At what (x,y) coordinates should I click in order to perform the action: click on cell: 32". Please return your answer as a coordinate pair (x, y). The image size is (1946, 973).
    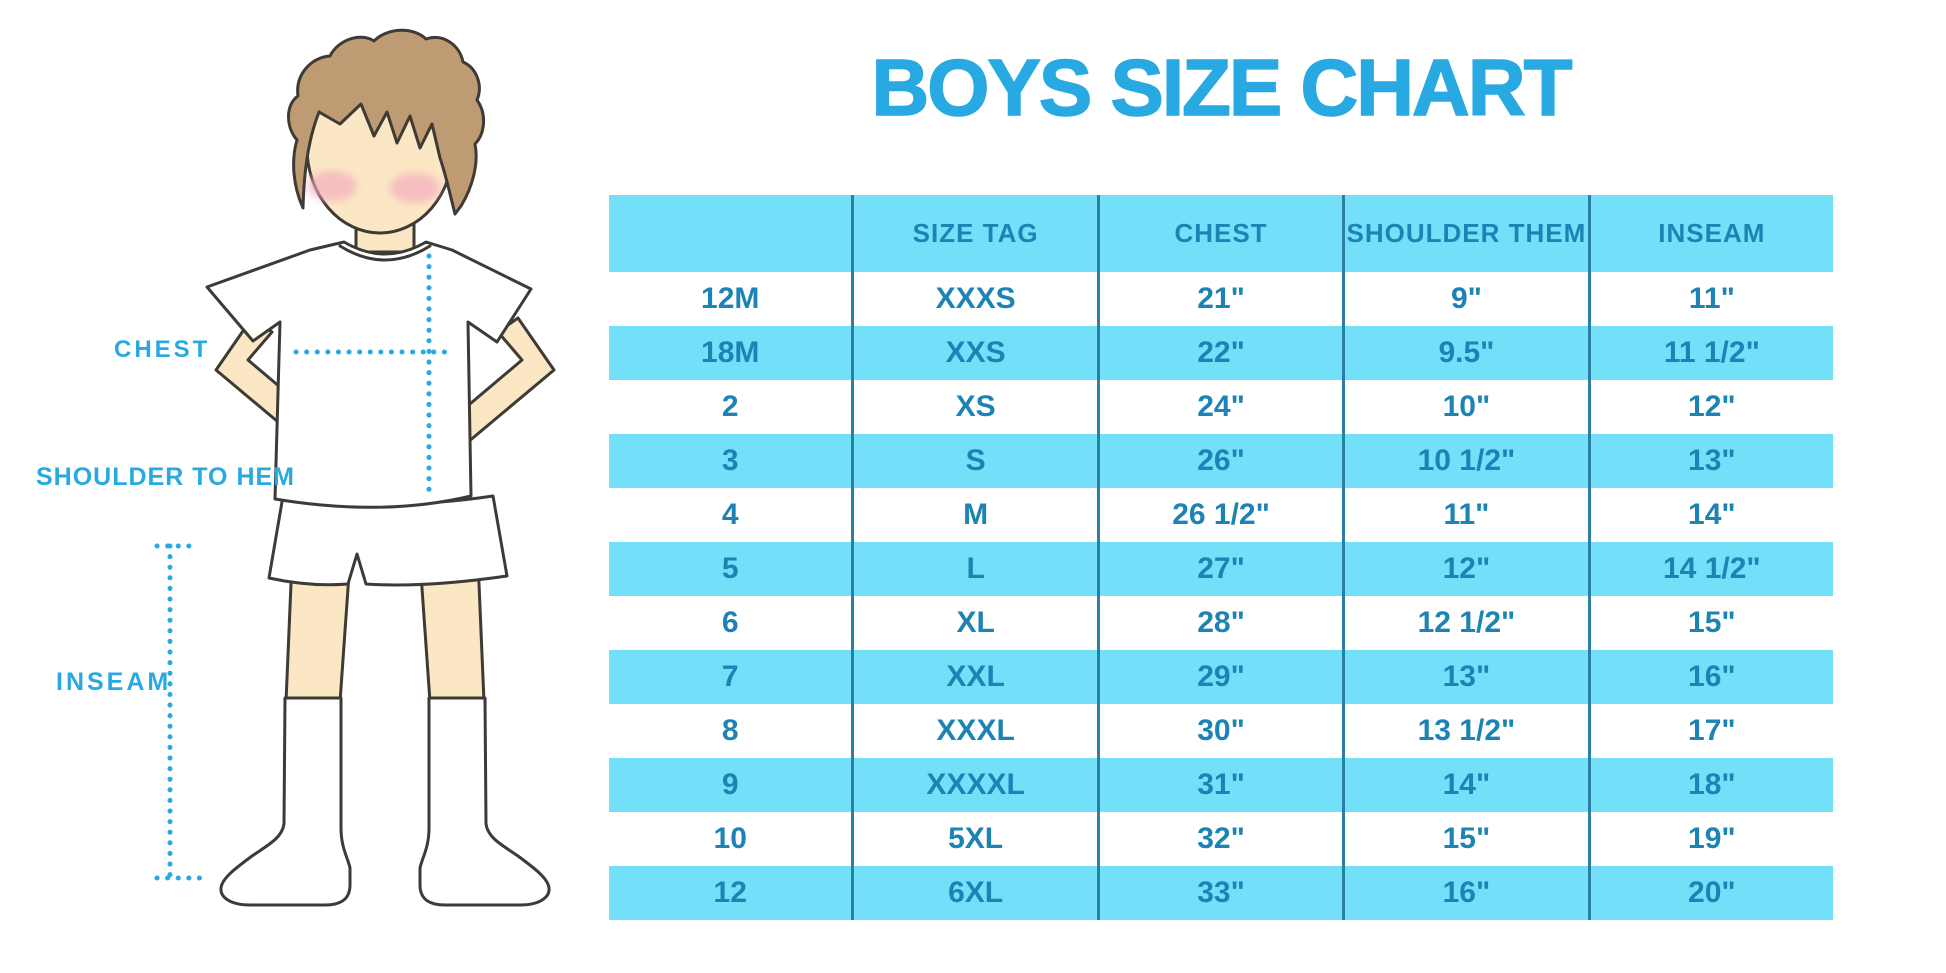
    Looking at the image, I should click on (1223, 839).